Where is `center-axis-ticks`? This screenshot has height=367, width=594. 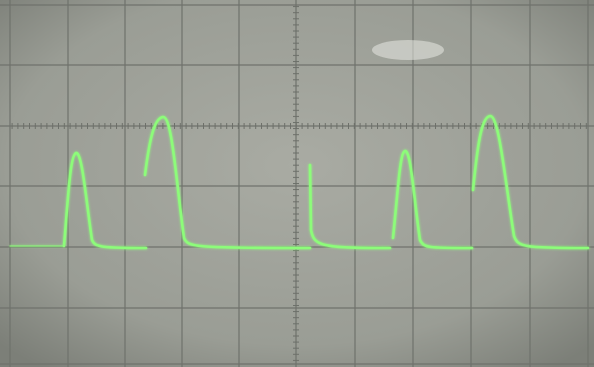
center-axis-ticks is located at coordinates (296, 184).